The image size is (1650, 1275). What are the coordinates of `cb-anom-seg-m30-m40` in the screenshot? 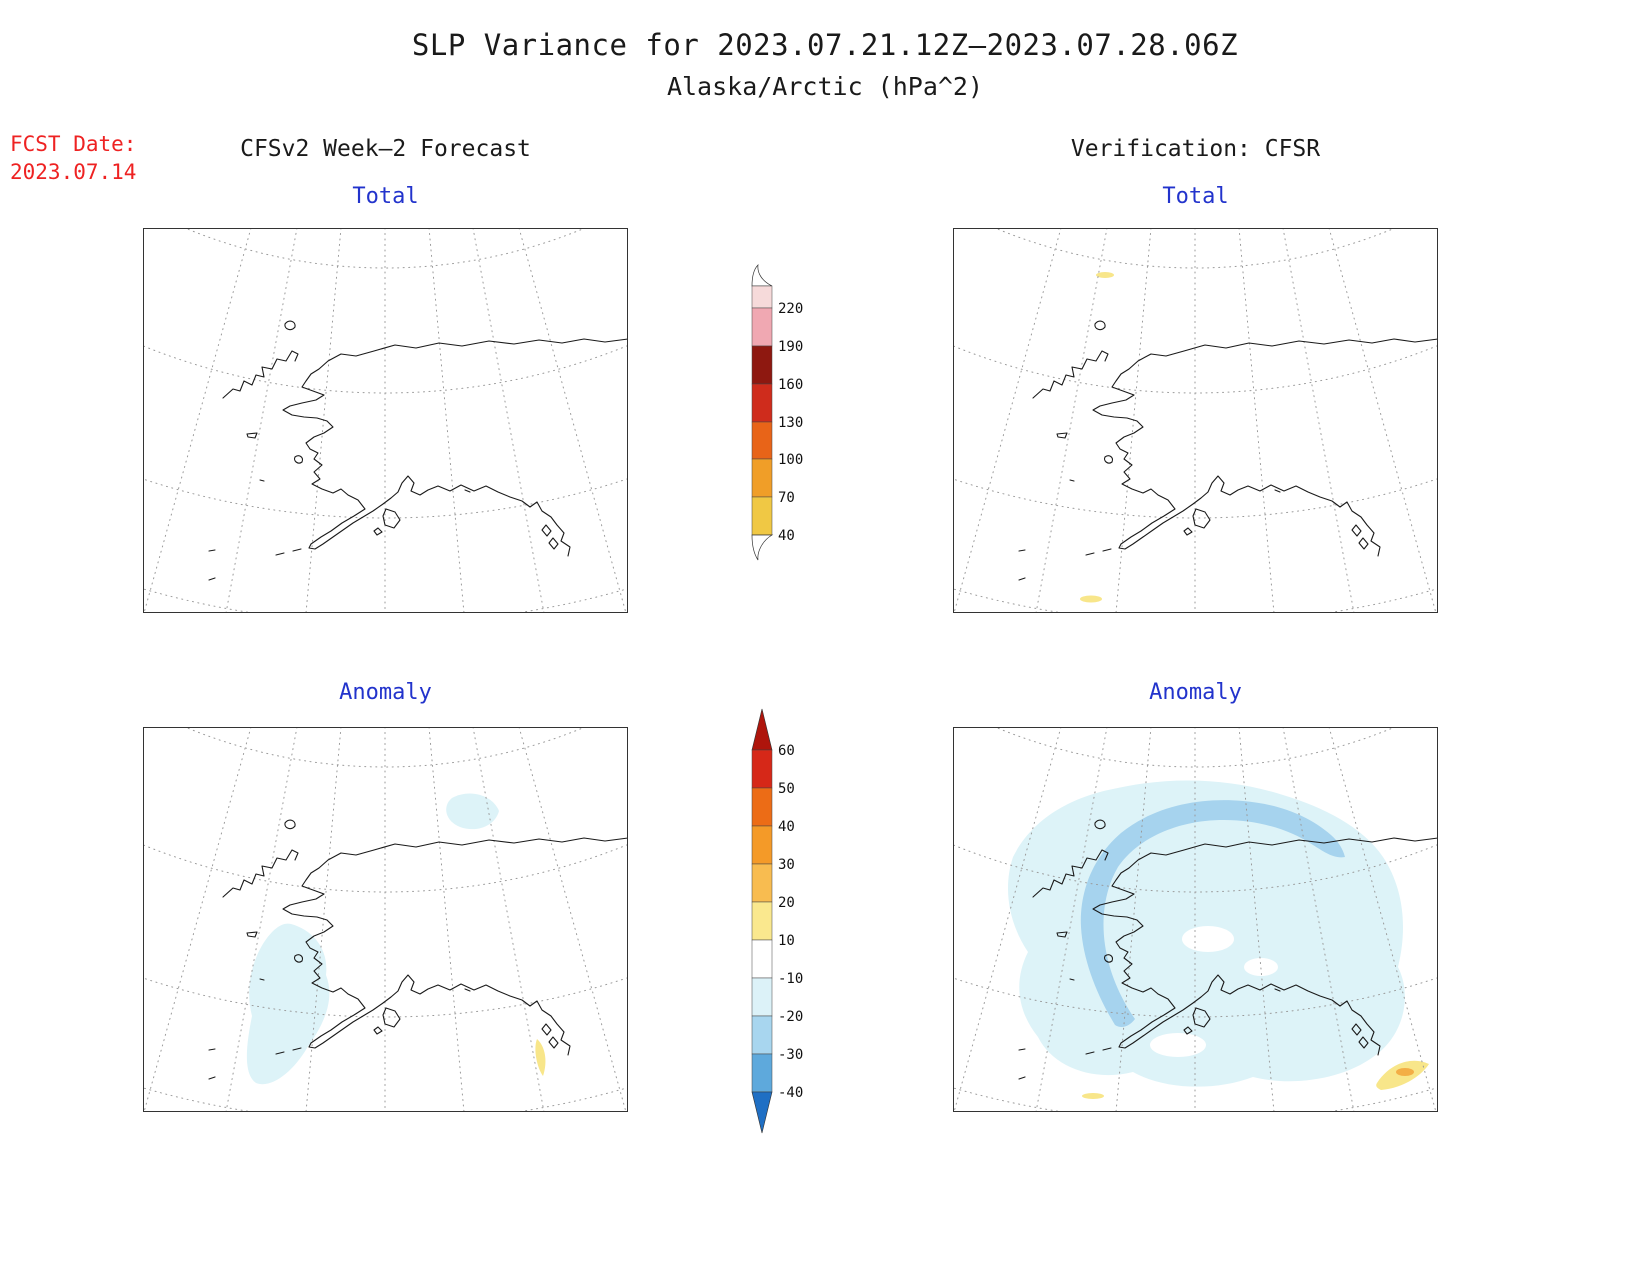 It's located at (762, 1073).